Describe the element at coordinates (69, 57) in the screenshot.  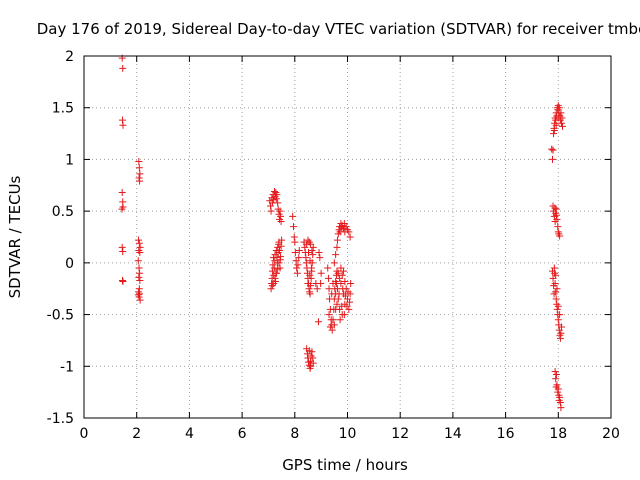
I see `y-tick-label: 2` at that location.